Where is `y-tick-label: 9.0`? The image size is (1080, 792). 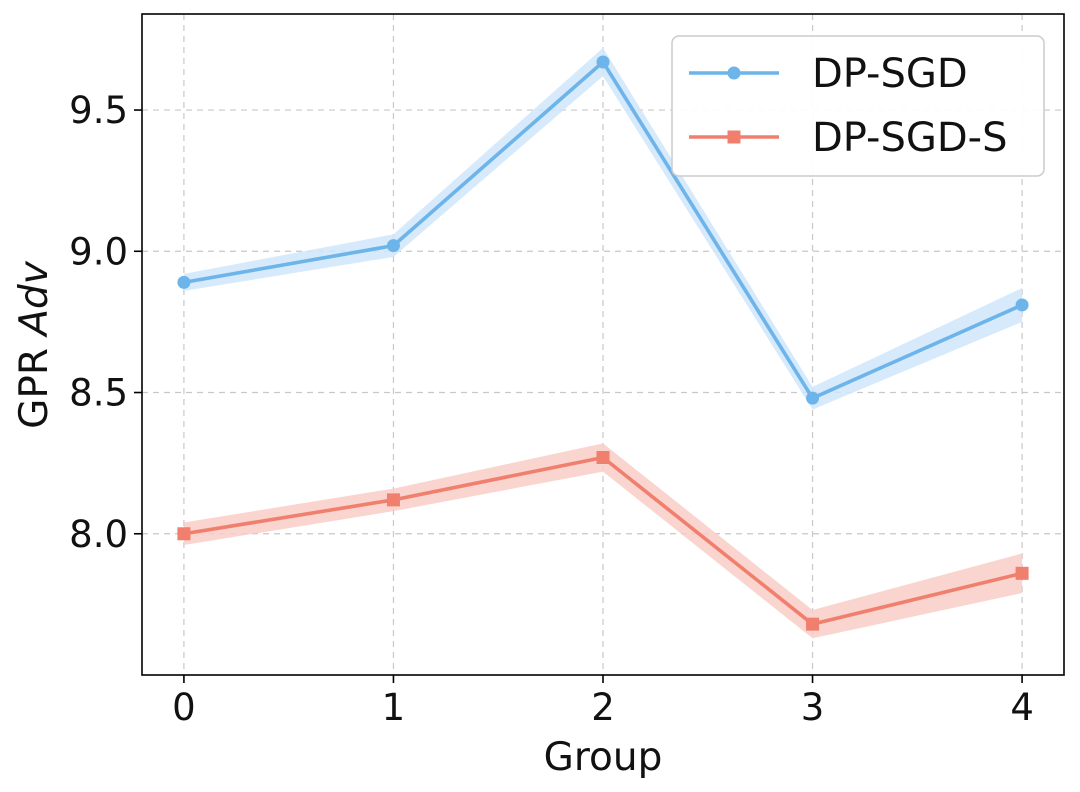
y-tick-label: 9.0 is located at coordinates (98, 251).